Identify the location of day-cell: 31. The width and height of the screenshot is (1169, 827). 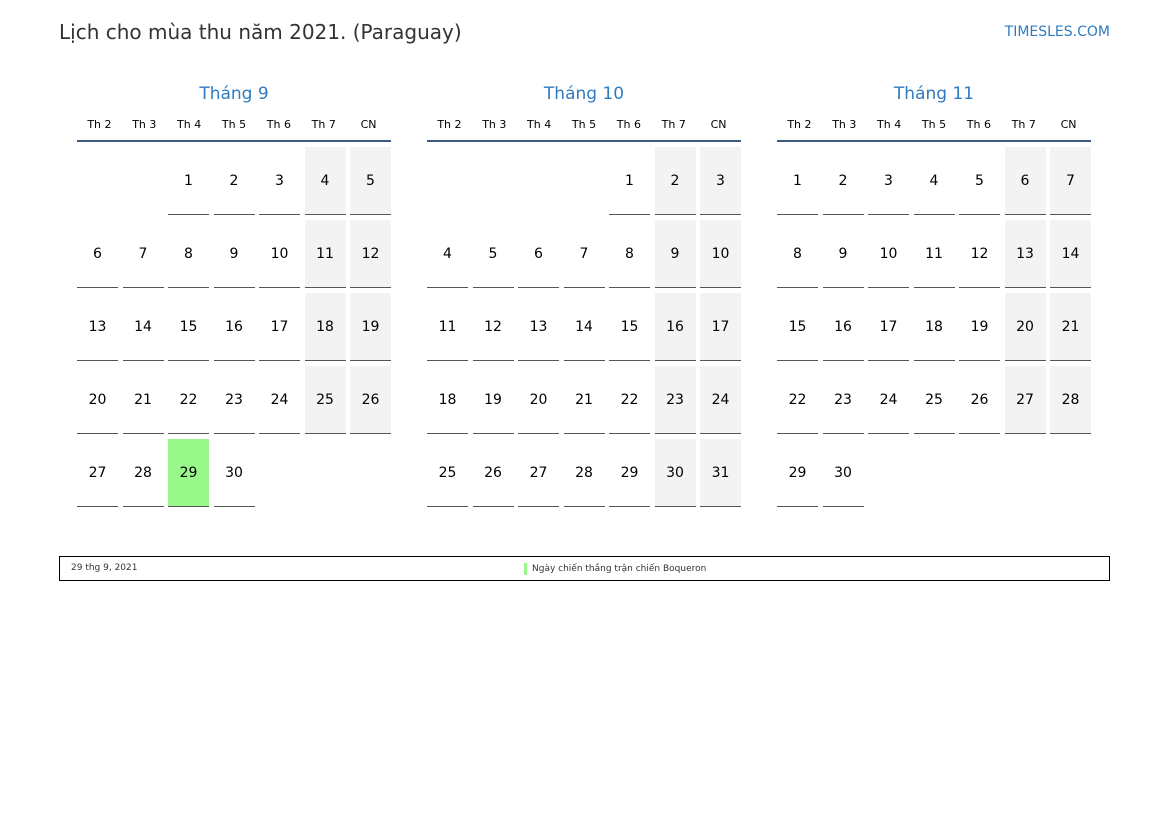
(720, 473).